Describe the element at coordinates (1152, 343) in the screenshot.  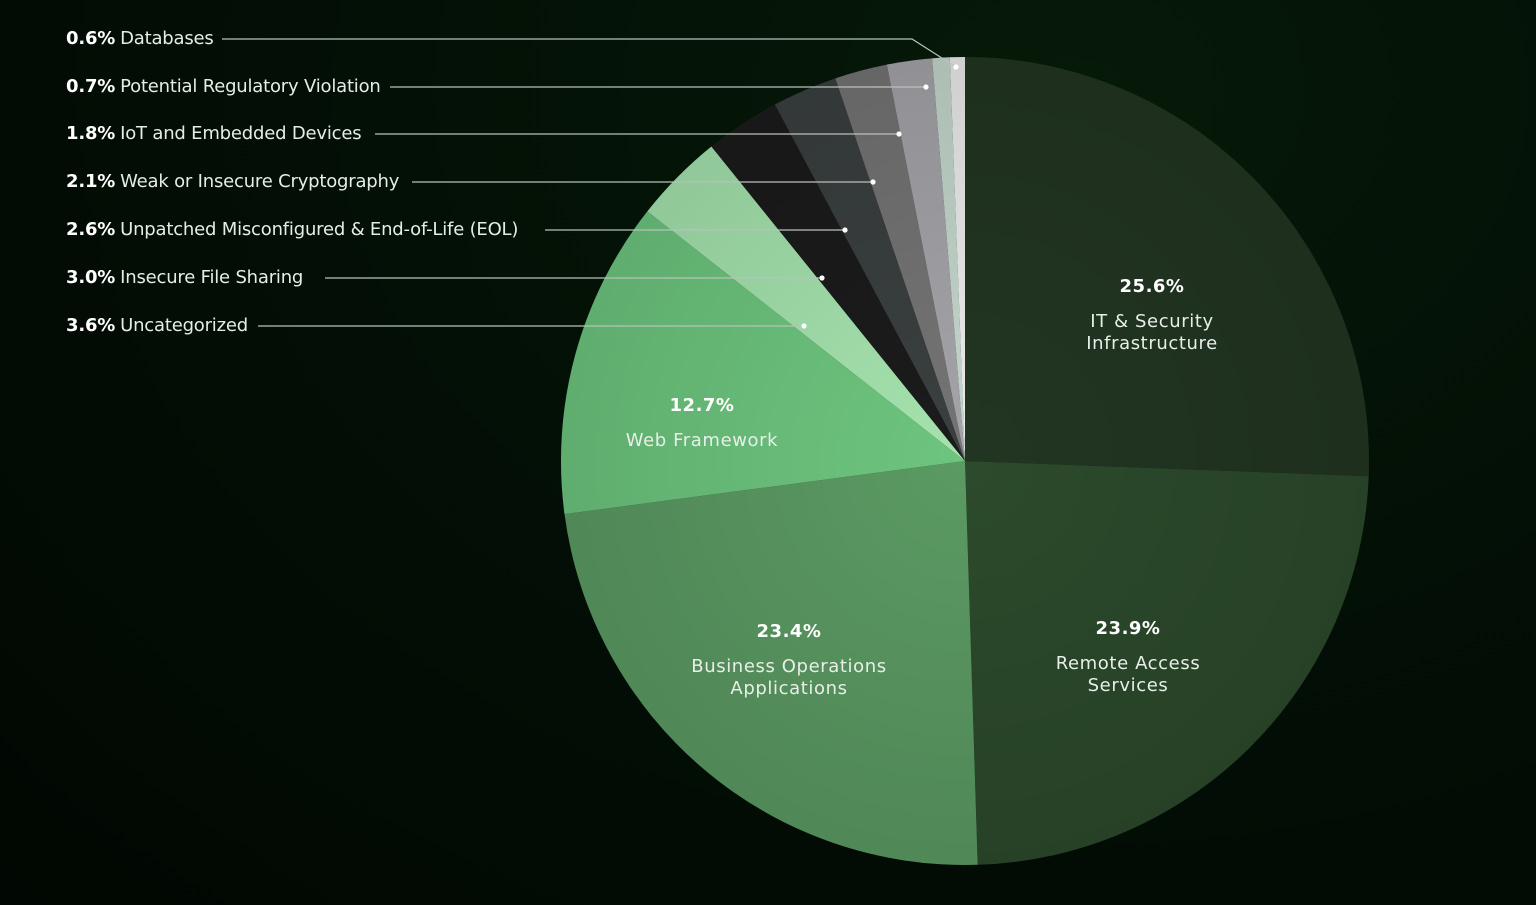
I see `slice-name: Infrastructure` at that location.